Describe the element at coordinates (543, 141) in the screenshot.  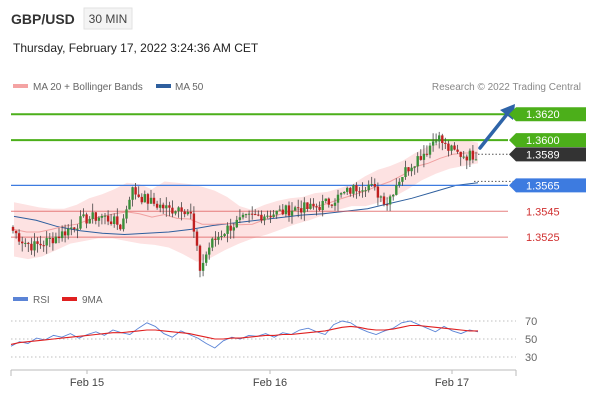
I see `level-label-1-text: 1.3600` at that location.